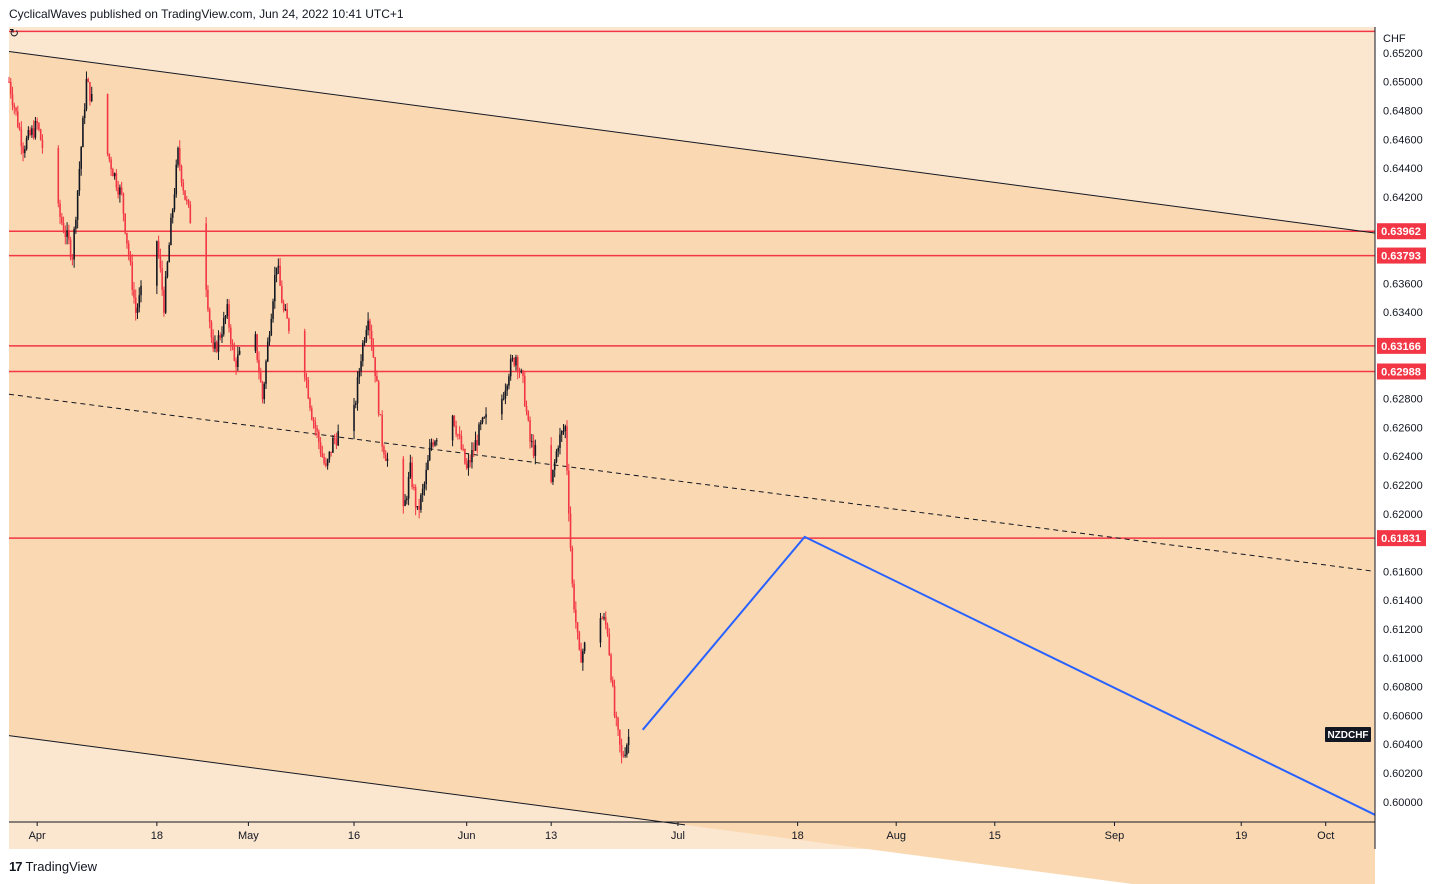  Describe the element at coordinates (1401, 255) in the screenshot. I see `level-badge` at that location.